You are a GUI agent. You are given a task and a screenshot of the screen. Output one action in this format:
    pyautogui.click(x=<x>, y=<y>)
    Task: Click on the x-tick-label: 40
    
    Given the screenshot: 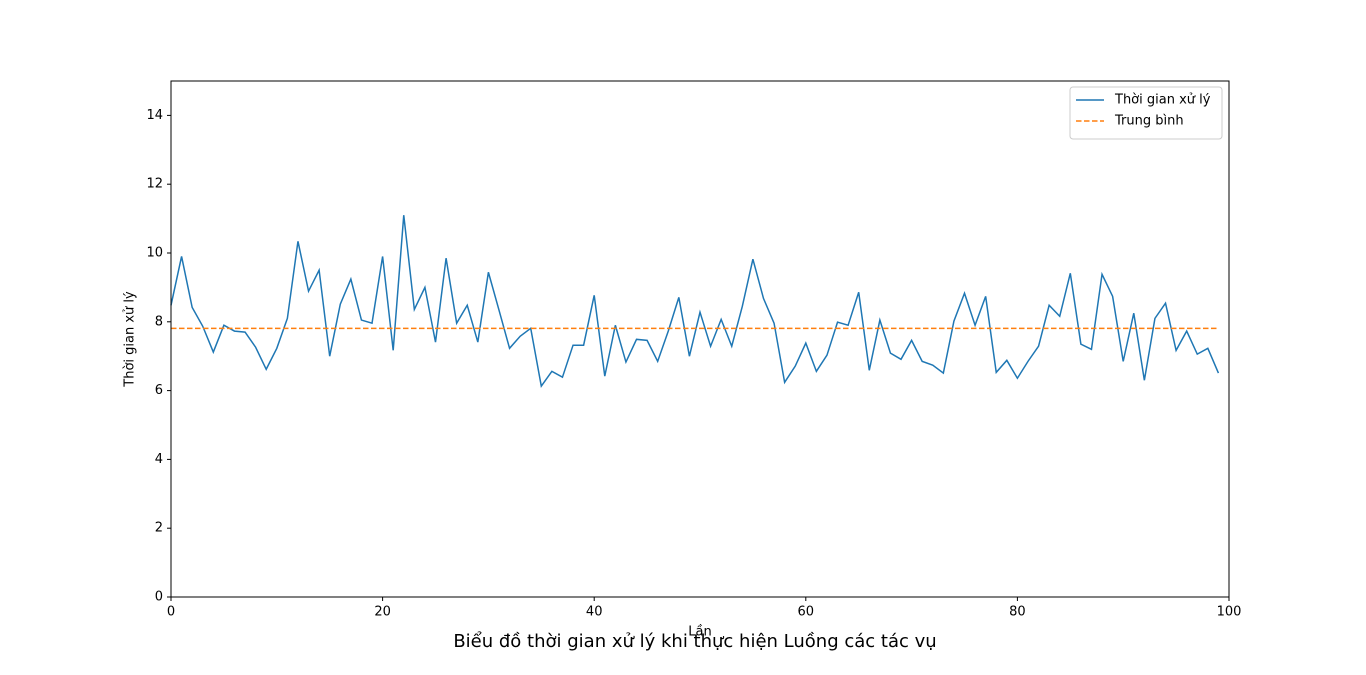 What is the action you would take?
    pyautogui.click(x=594, y=612)
    